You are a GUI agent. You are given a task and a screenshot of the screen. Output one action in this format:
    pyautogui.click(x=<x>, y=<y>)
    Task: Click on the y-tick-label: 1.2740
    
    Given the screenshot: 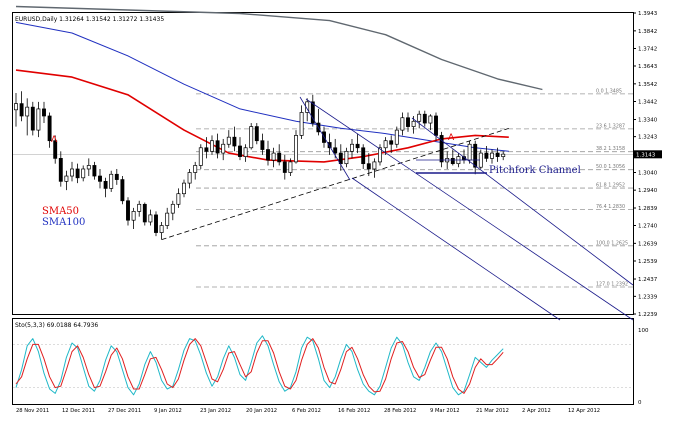 What is the action you would take?
    pyautogui.click(x=648, y=227)
    